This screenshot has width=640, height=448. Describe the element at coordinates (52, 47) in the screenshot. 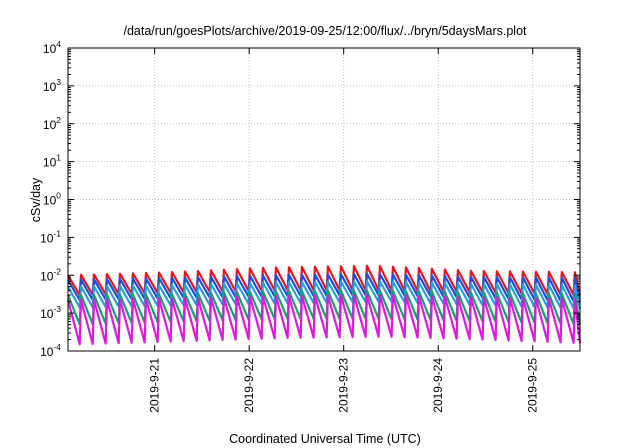

I see `y-tick-label: 10⁴` at that location.